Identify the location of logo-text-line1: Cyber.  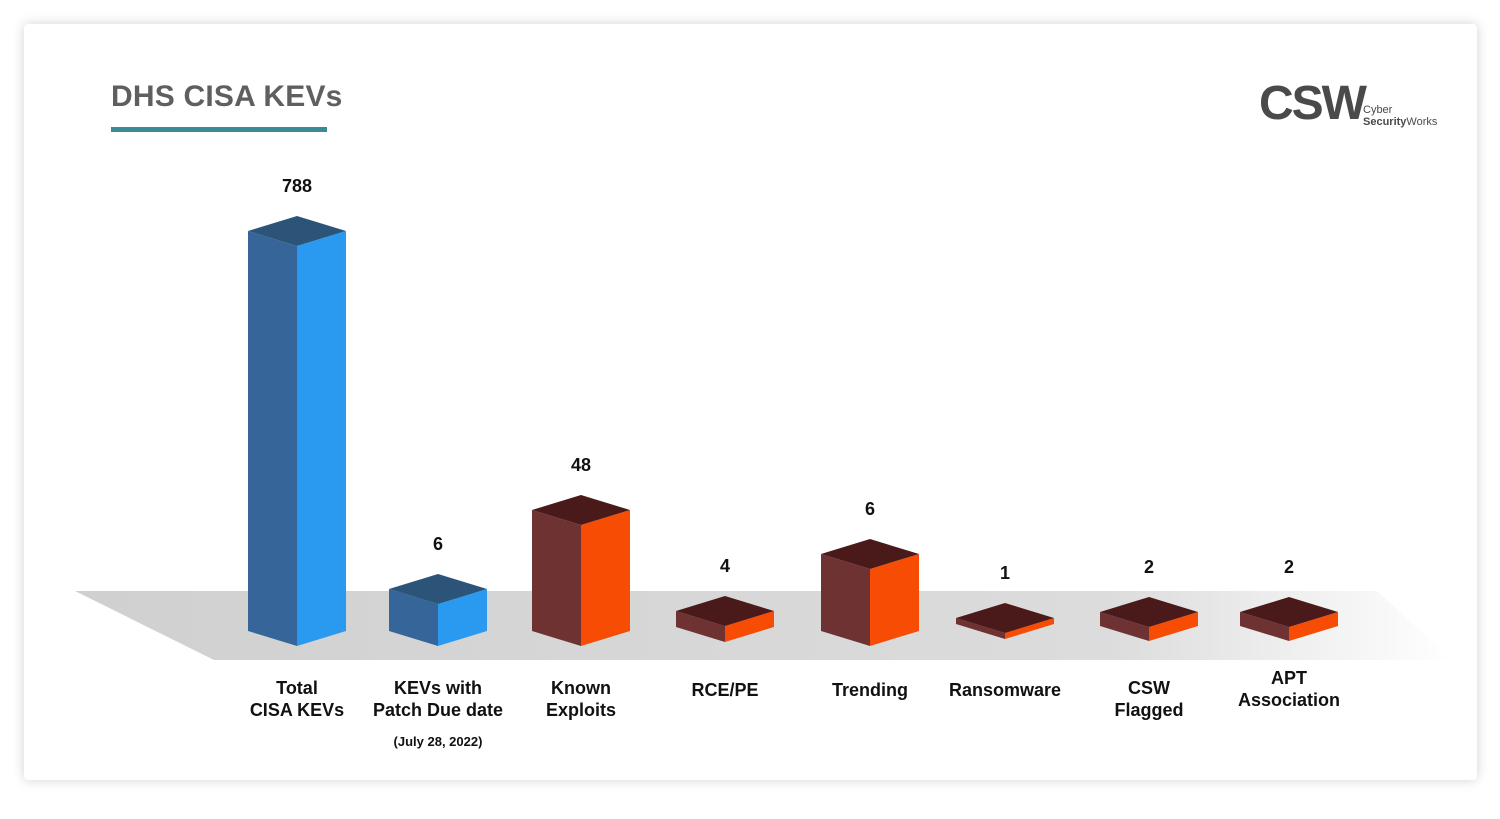
(1378, 110).